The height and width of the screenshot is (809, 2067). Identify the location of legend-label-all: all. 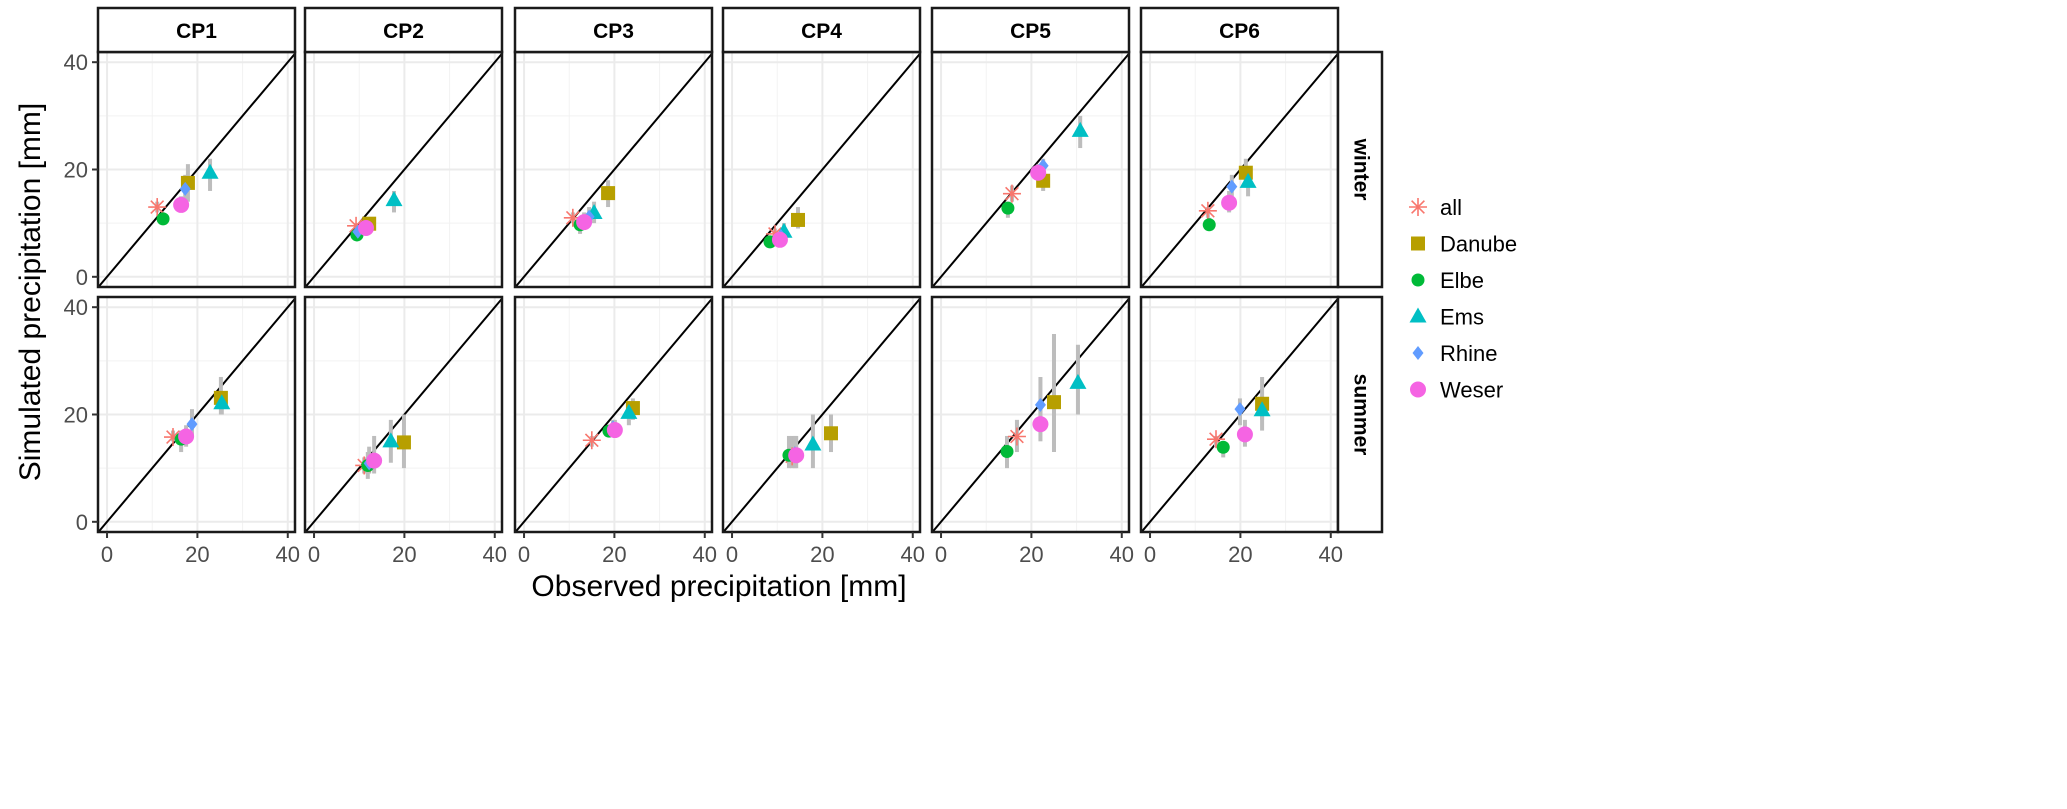
(1451, 207).